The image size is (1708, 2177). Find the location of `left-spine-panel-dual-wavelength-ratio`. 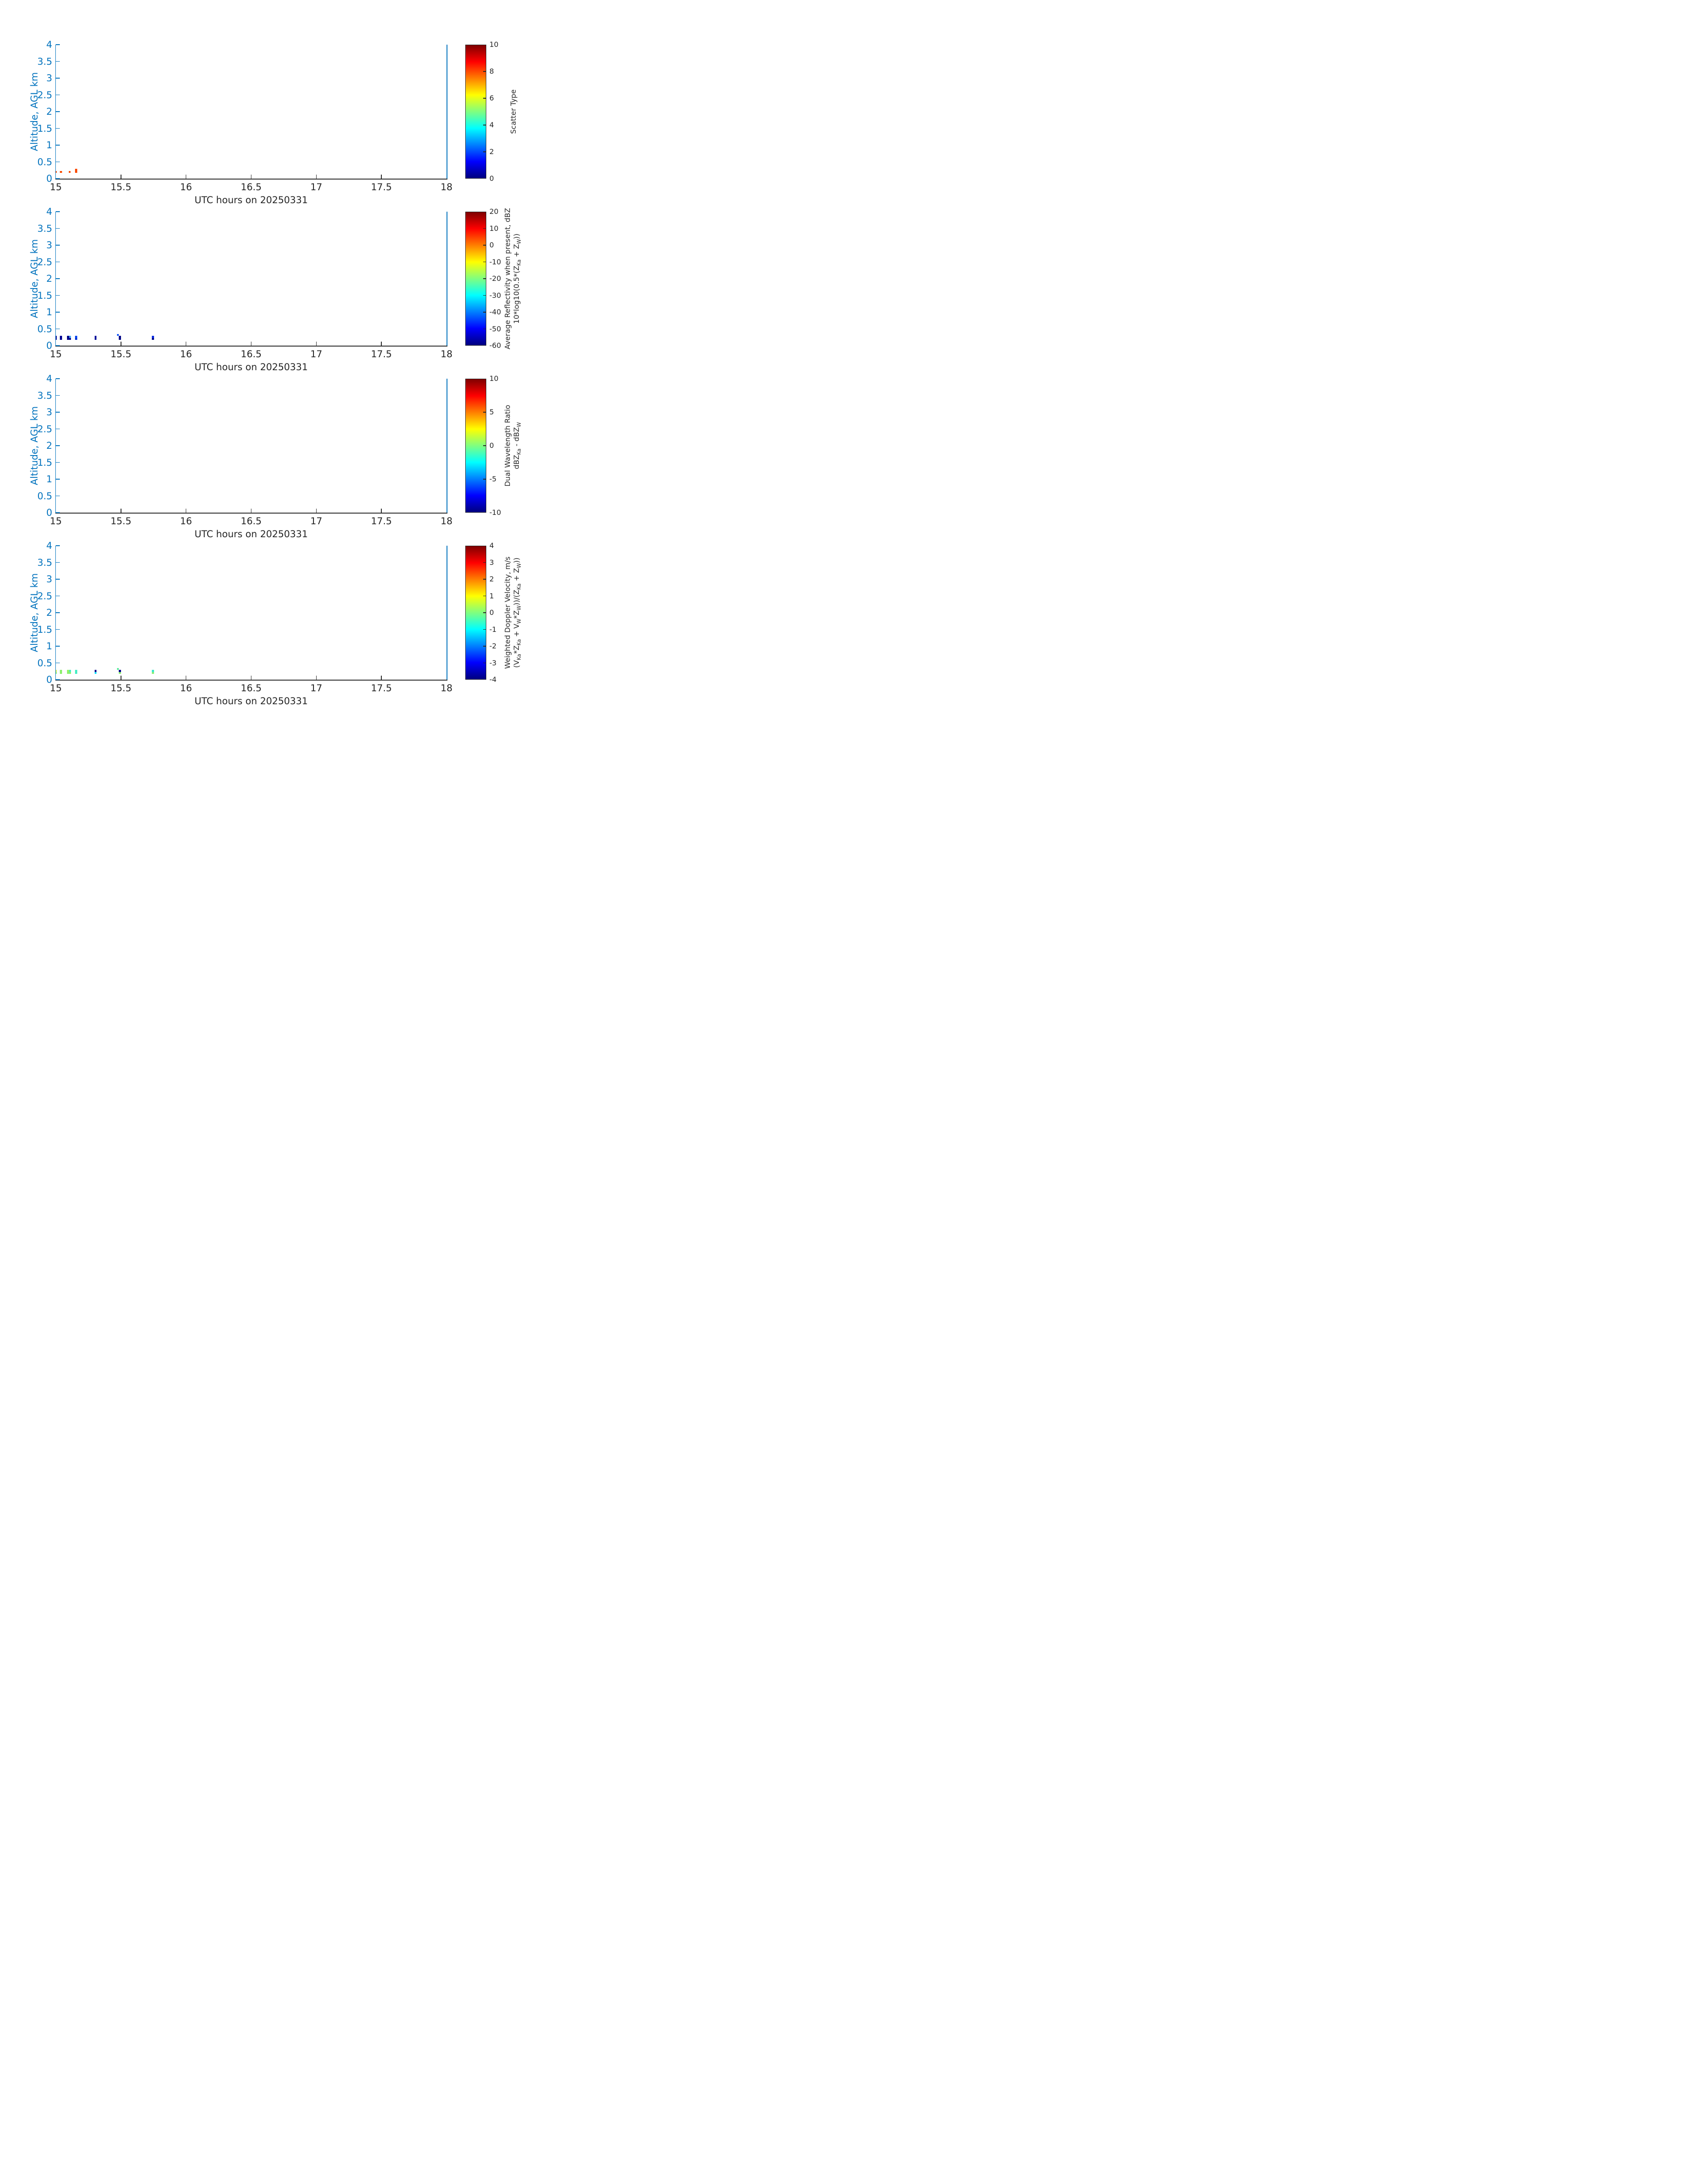

left-spine-panel-dual-wavelength-ratio is located at coordinates (55, 446).